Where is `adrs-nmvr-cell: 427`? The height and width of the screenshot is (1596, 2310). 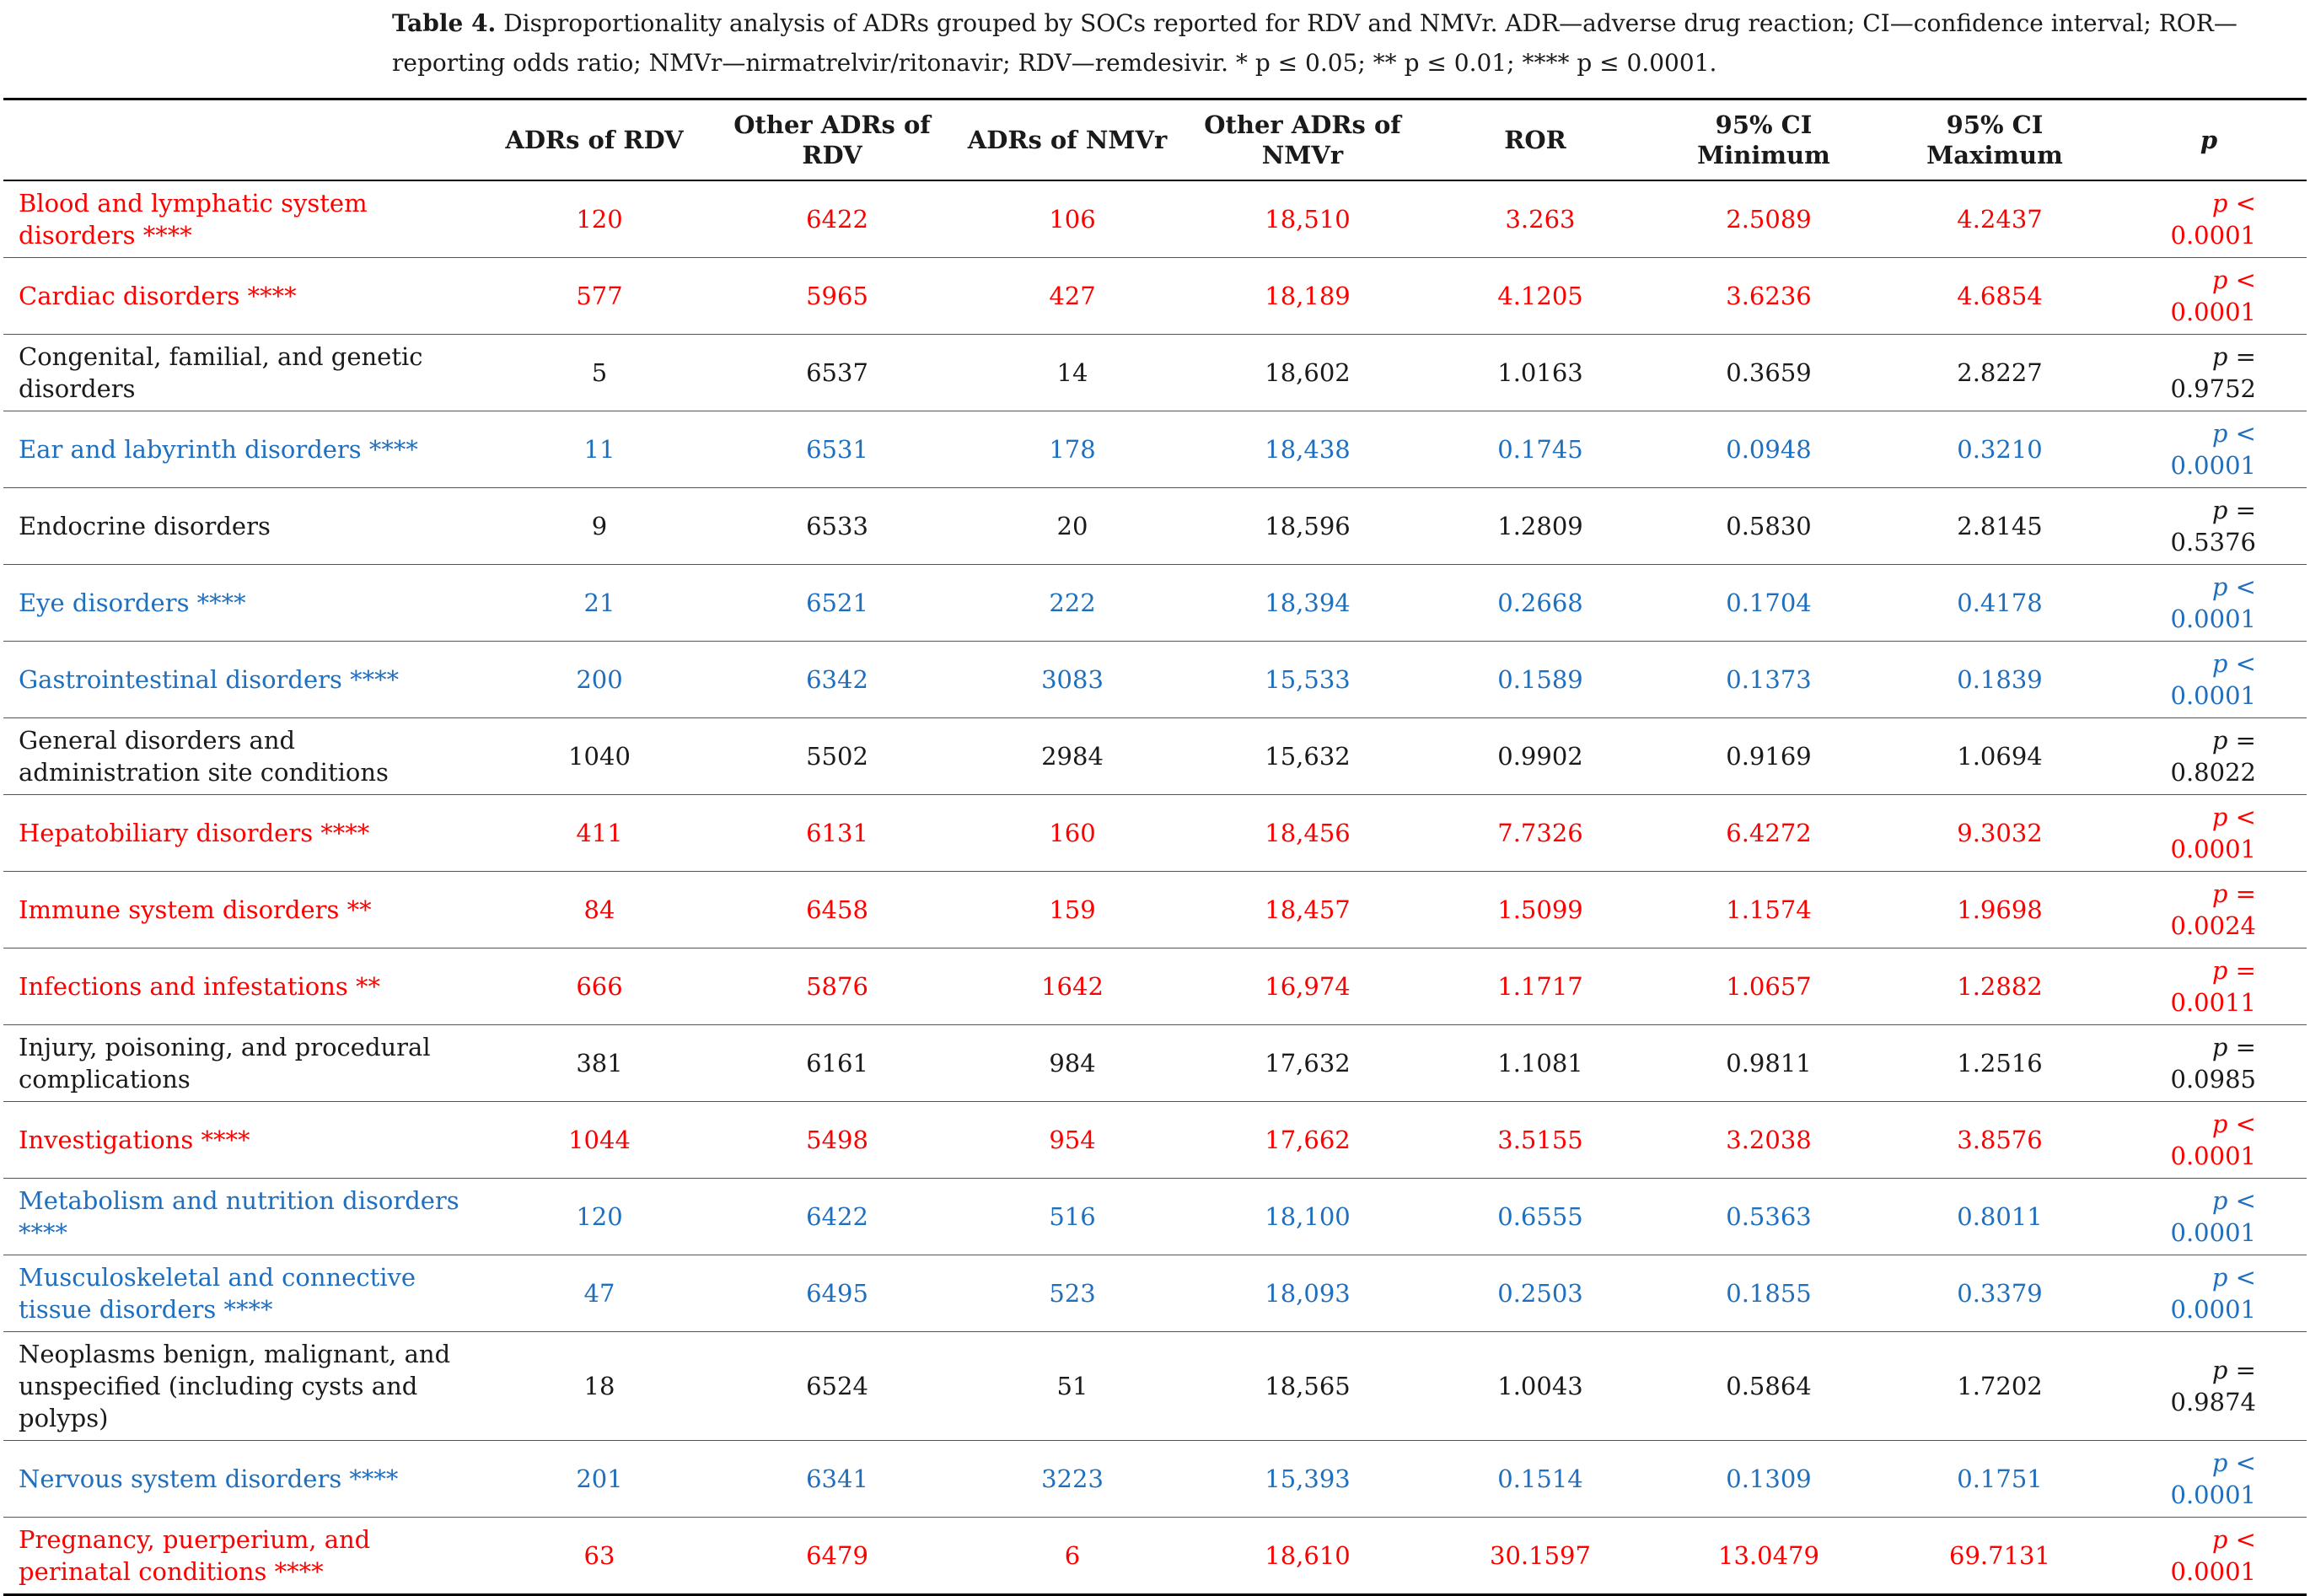
adrs-nmvr-cell: 427 is located at coordinates (1067, 296).